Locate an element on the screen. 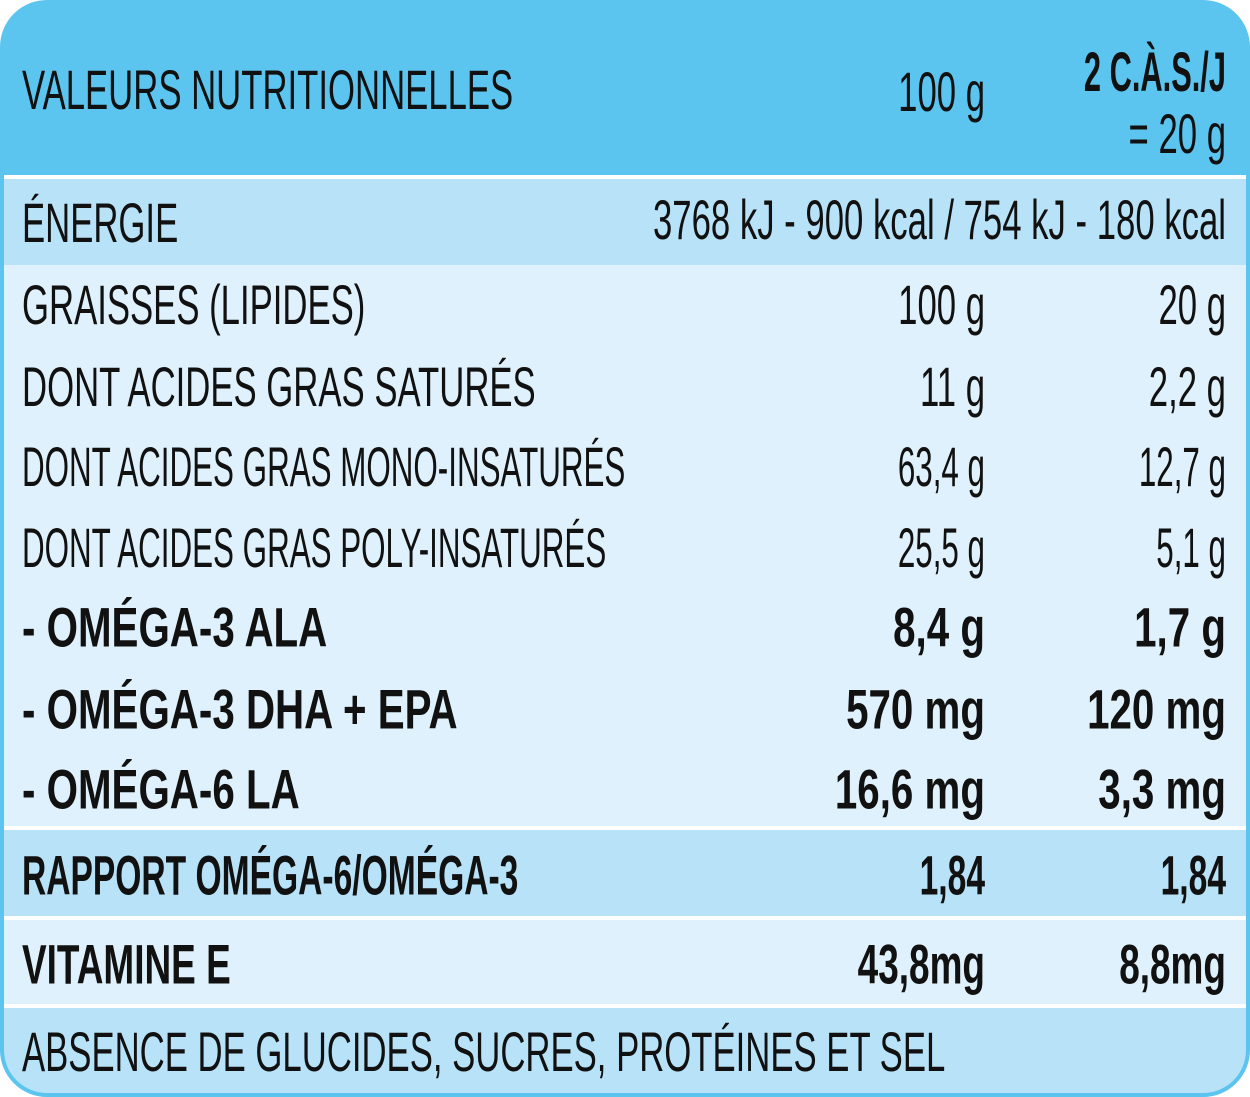 The height and width of the screenshot is (1097, 1250). row-value: 2,2 g is located at coordinates (1187, 387).